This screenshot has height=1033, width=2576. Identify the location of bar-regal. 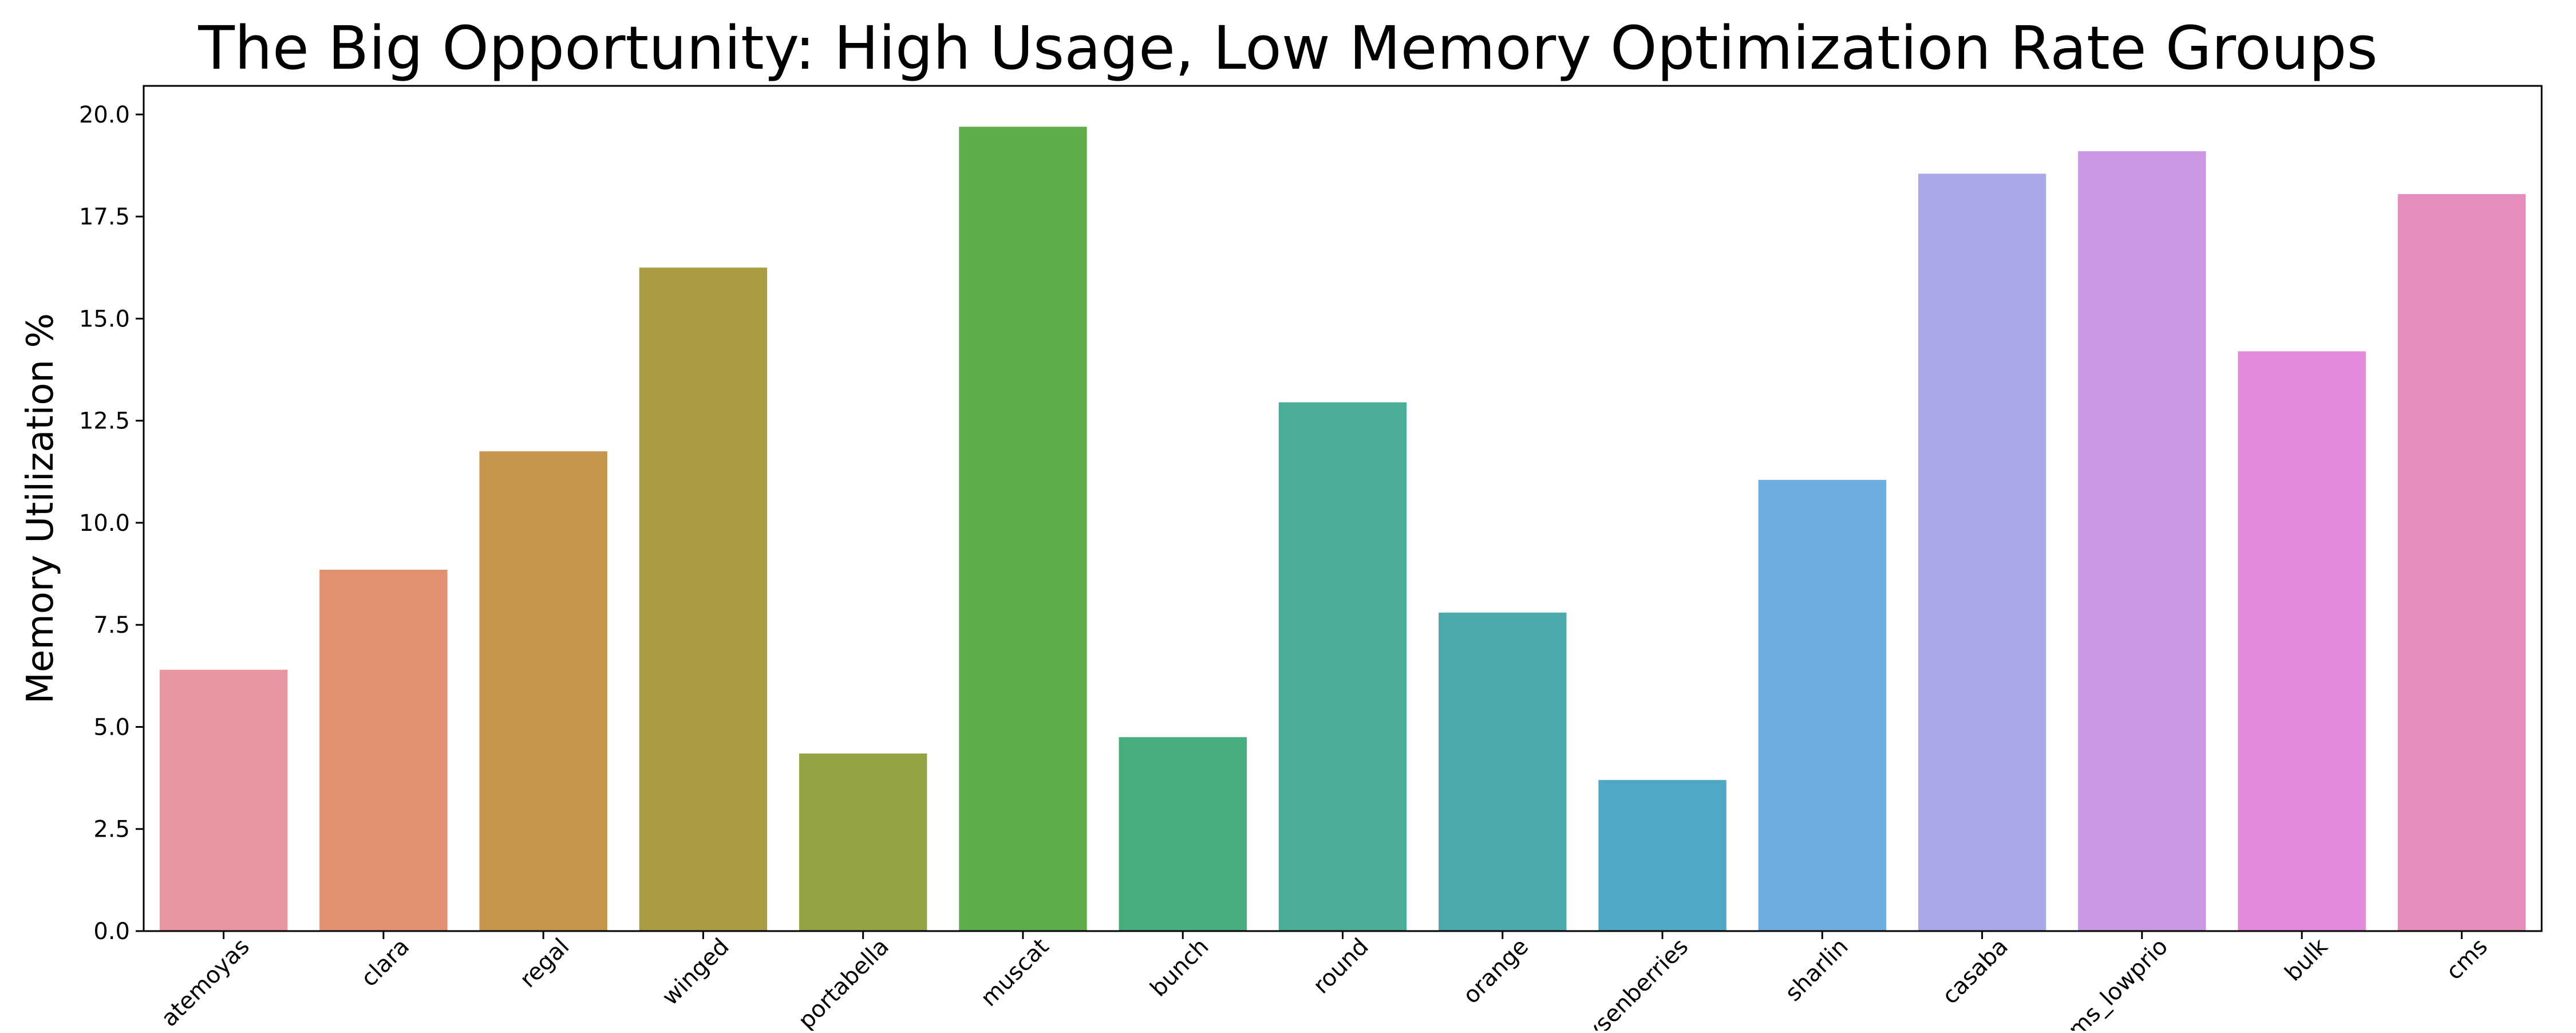
(543, 691).